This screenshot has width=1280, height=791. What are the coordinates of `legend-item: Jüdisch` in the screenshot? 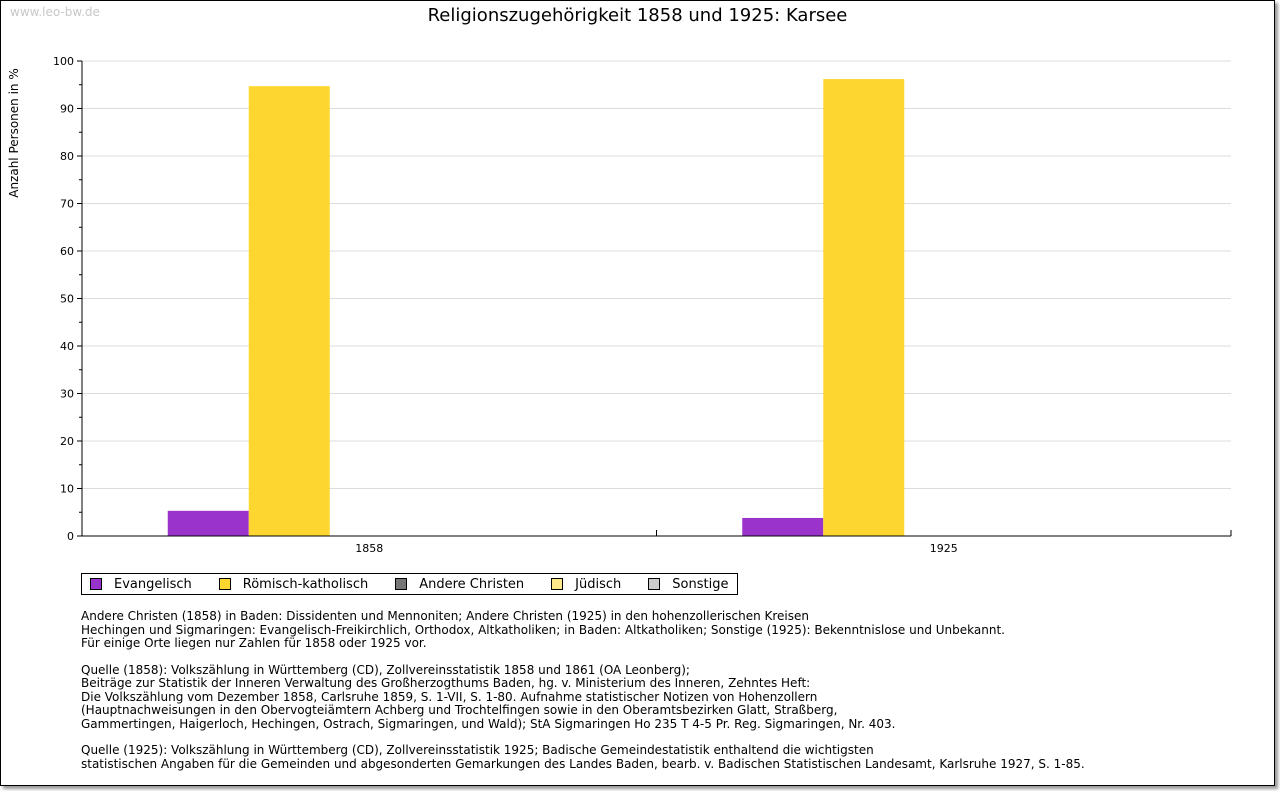 It's located at (586, 584).